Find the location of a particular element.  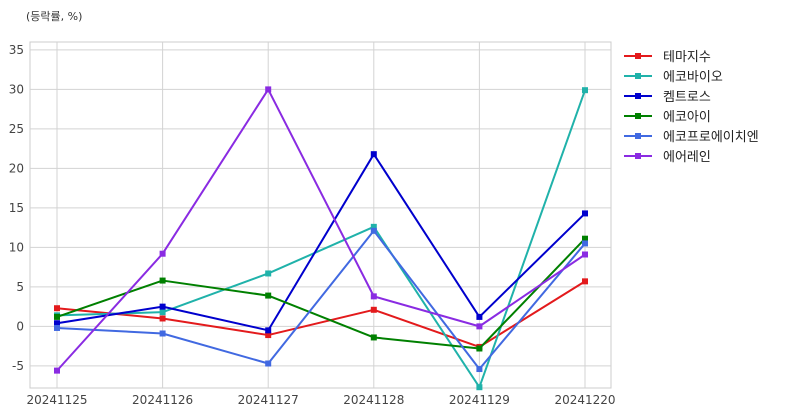

y-tick-label: 15 is located at coordinates (16, 208).